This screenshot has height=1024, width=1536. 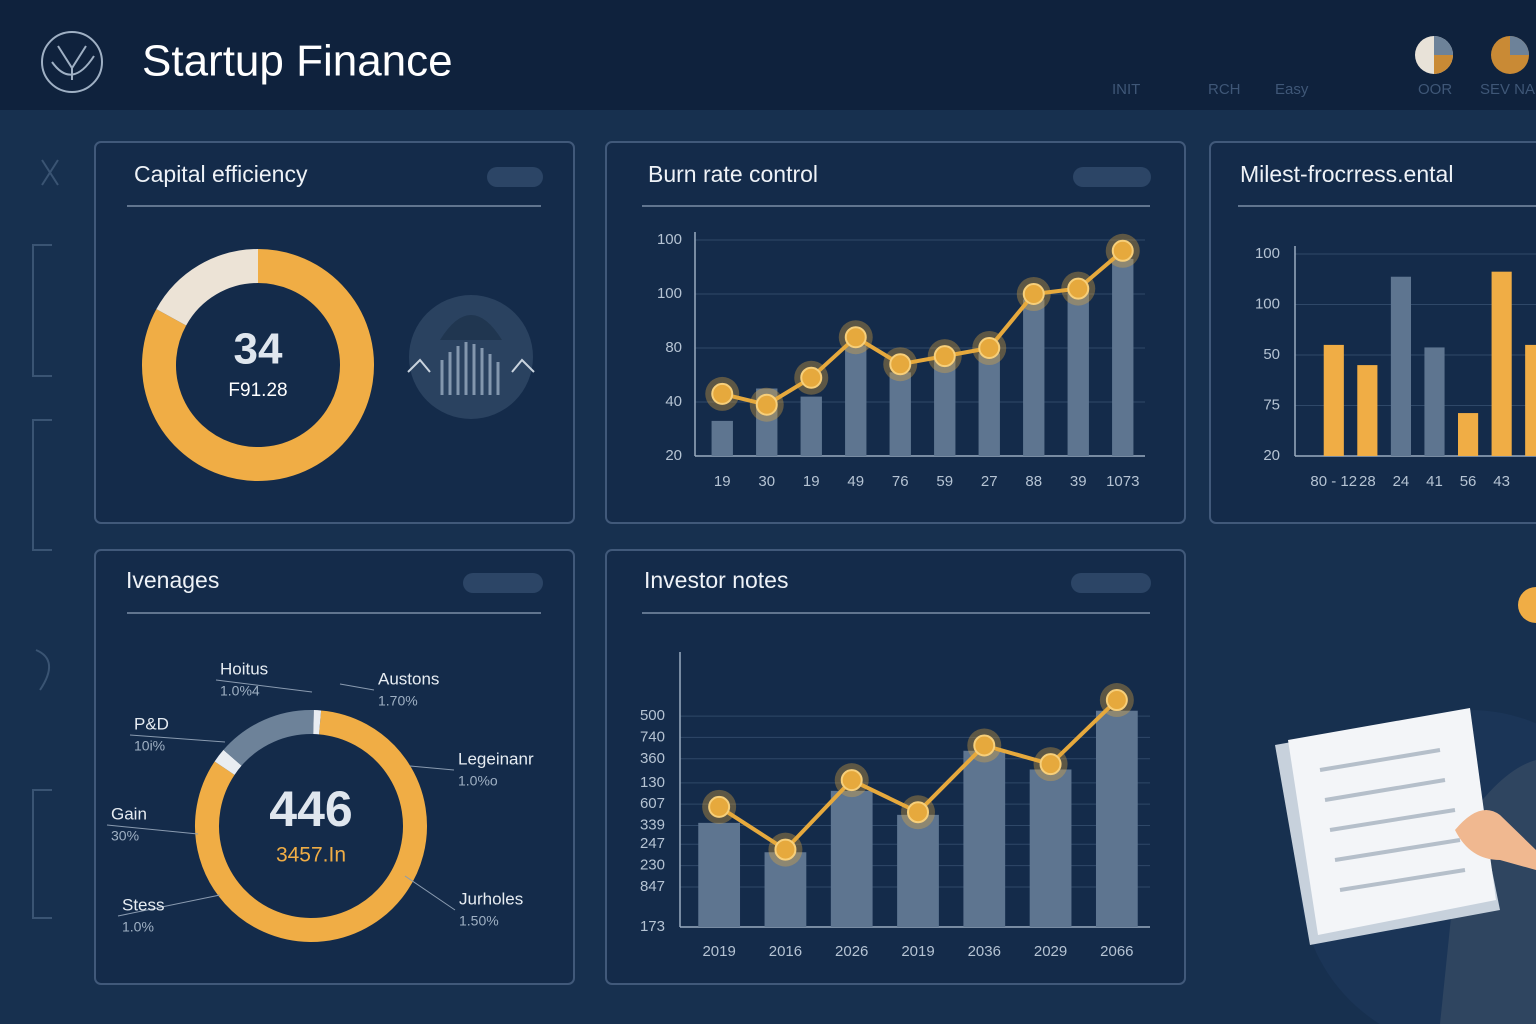 I want to click on callout-value: 1.0%o, so click(x=478, y=781).